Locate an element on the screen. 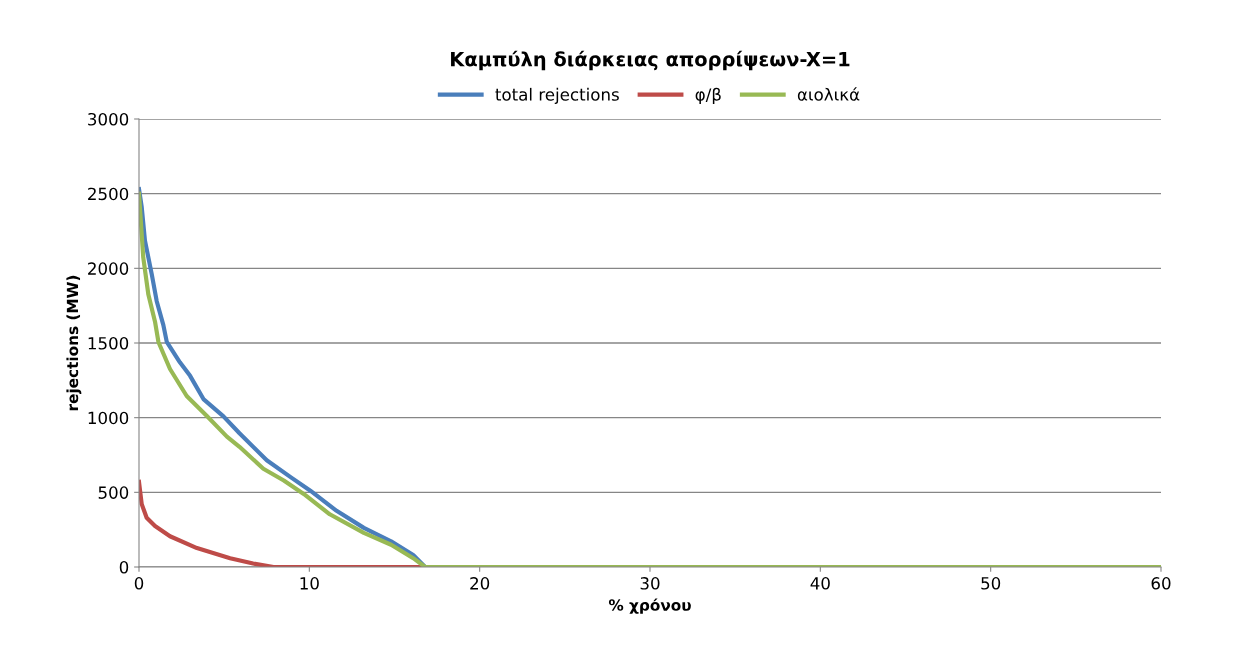 The image size is (1237, 655). x-tick-label: 60 is located at coordinates (1161, 583).